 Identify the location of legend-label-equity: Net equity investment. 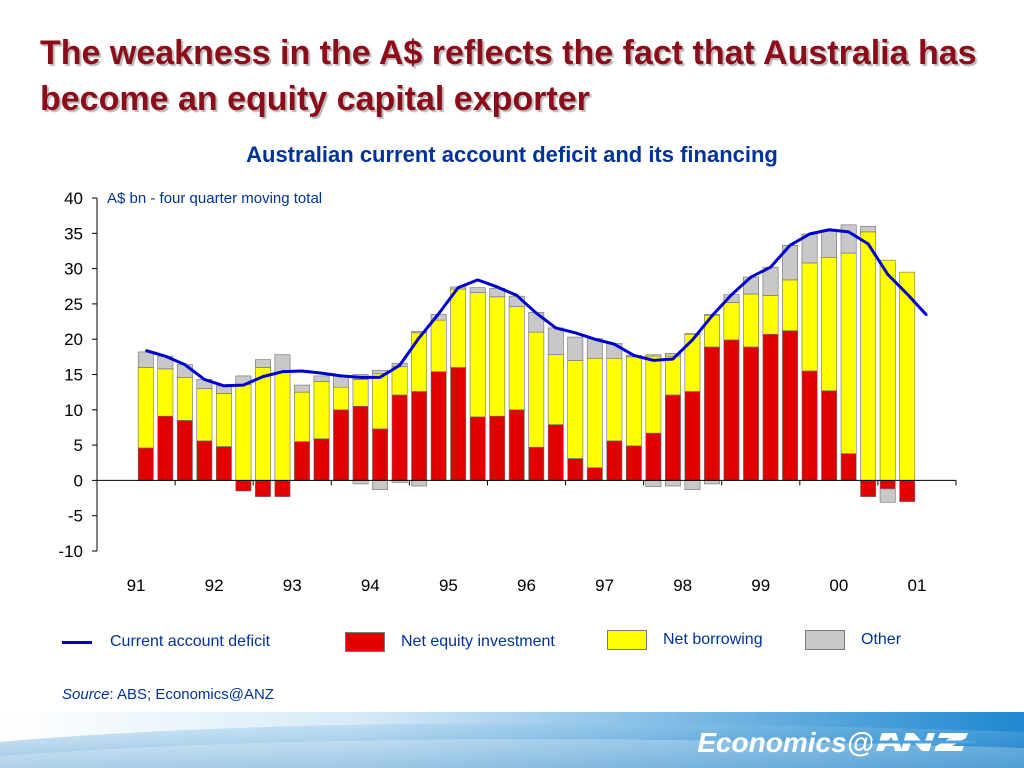
(478, 641).